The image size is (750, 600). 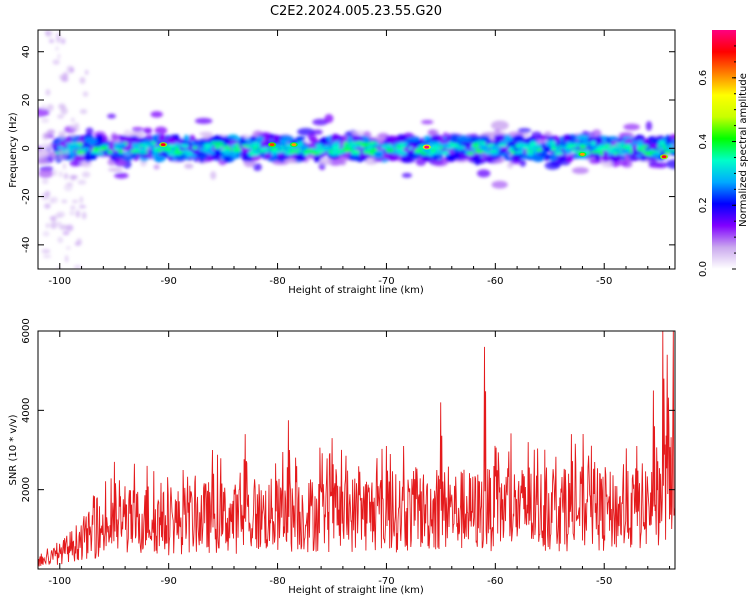 What do you see at coordinates (495, 581) in the screenshot?
I see `snr-xtick-label: -60` at bounding box center [495, 581].